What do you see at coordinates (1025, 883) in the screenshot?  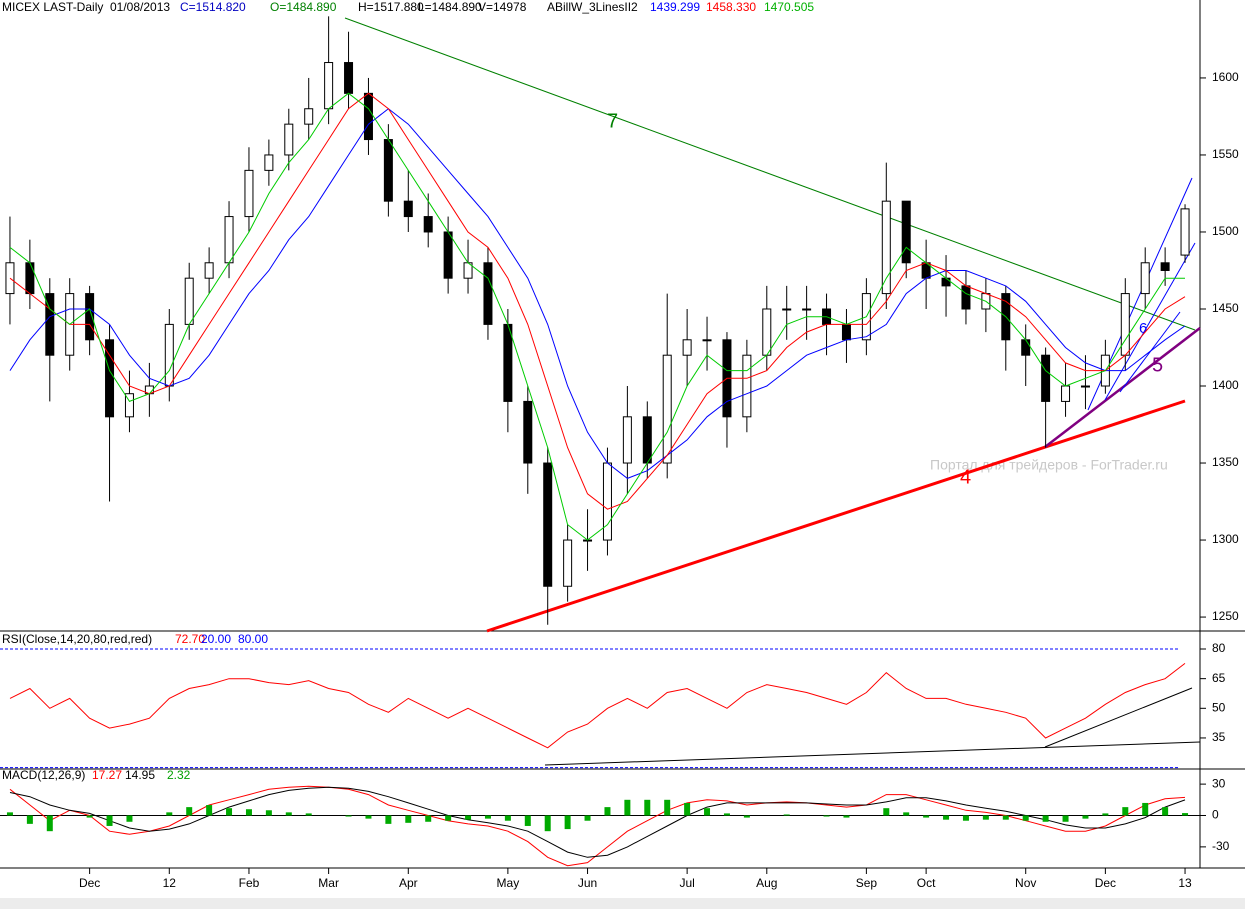 I see `x-tick-label: Nov` at bounding box center [1025, 883].